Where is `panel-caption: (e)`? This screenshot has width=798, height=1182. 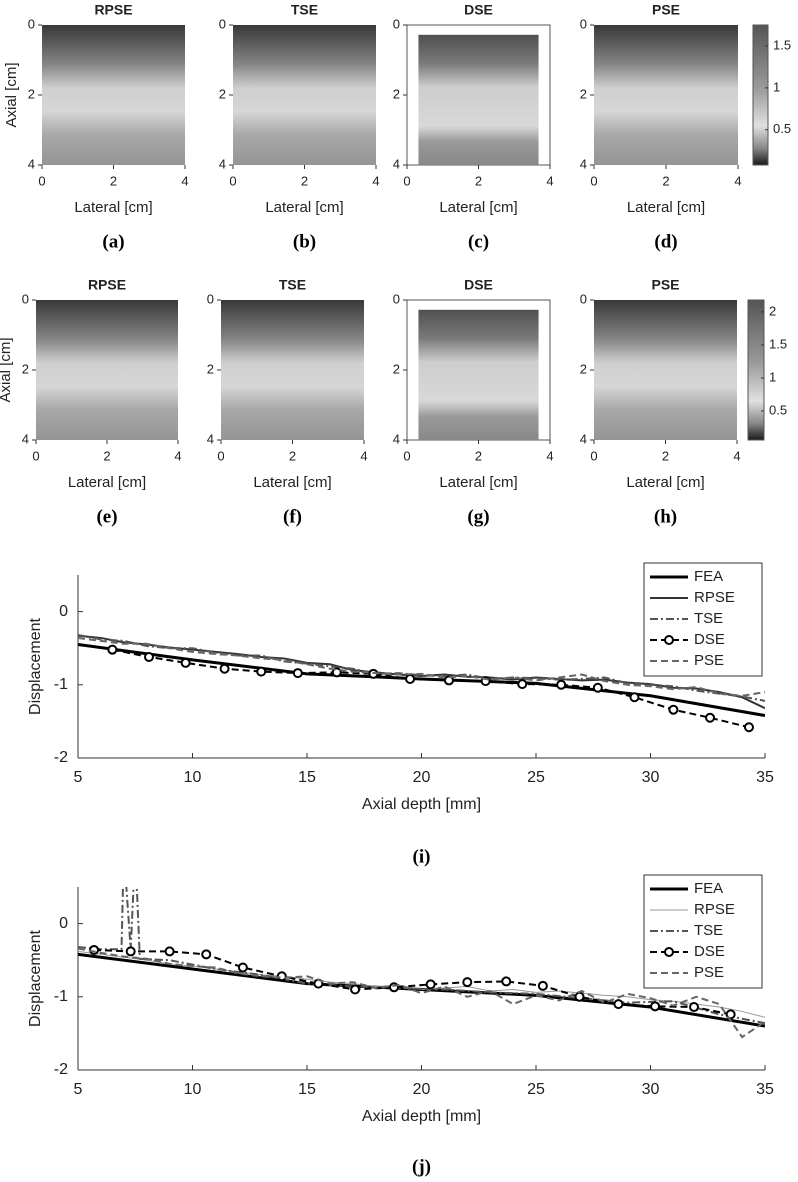 panel-caption: (e) is located at coordinates (106, 516).